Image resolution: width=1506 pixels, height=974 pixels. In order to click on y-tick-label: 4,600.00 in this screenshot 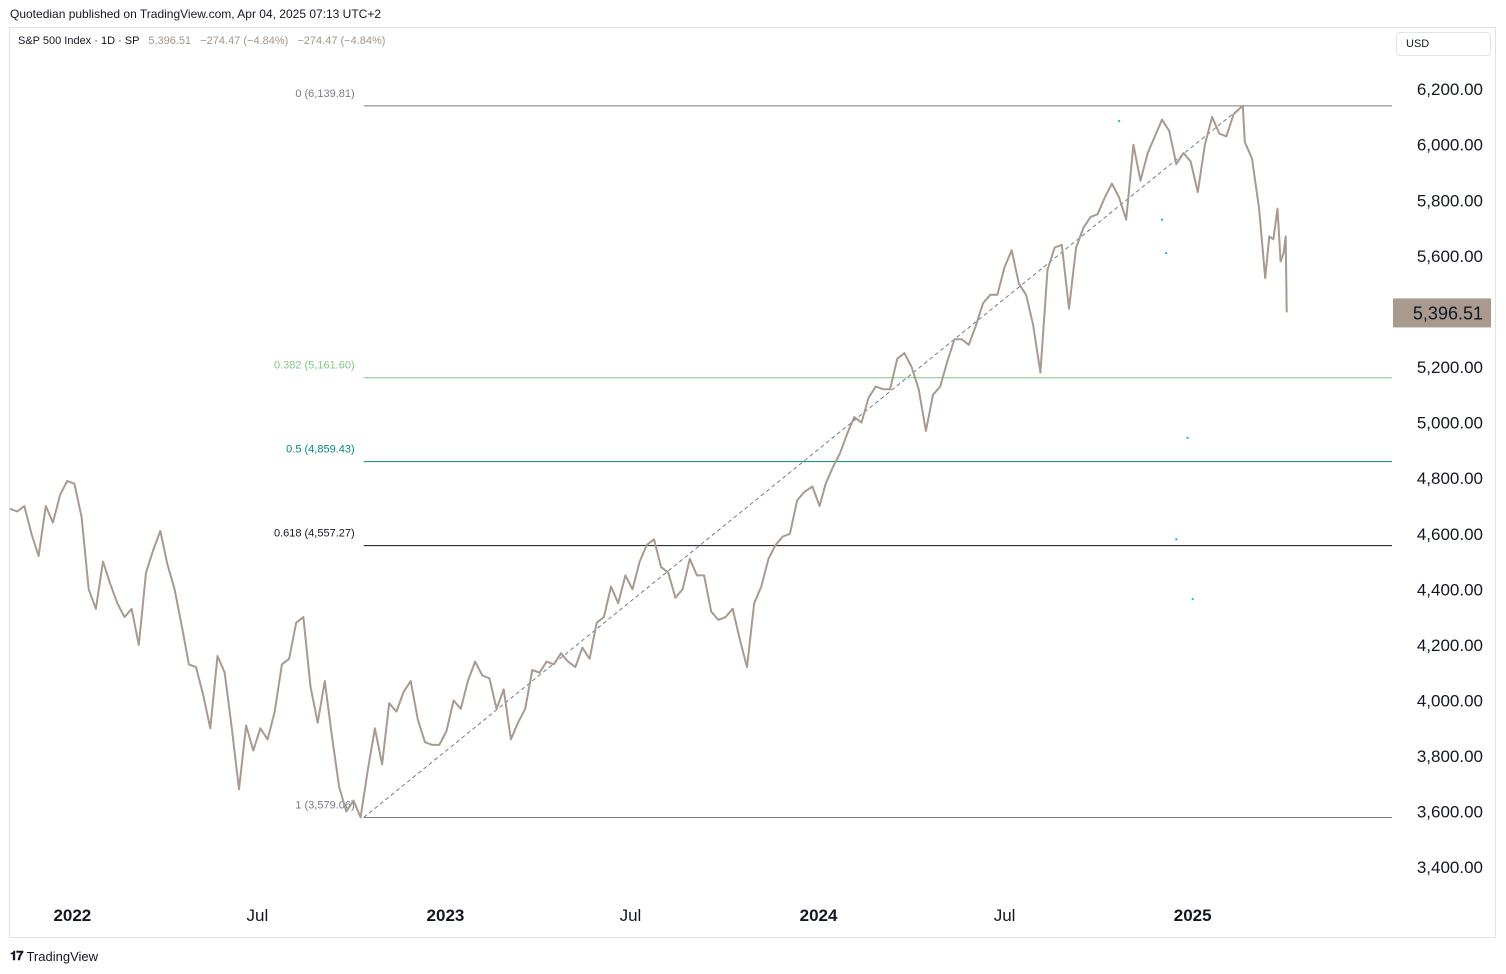, I will do `click(1450, 534)`.